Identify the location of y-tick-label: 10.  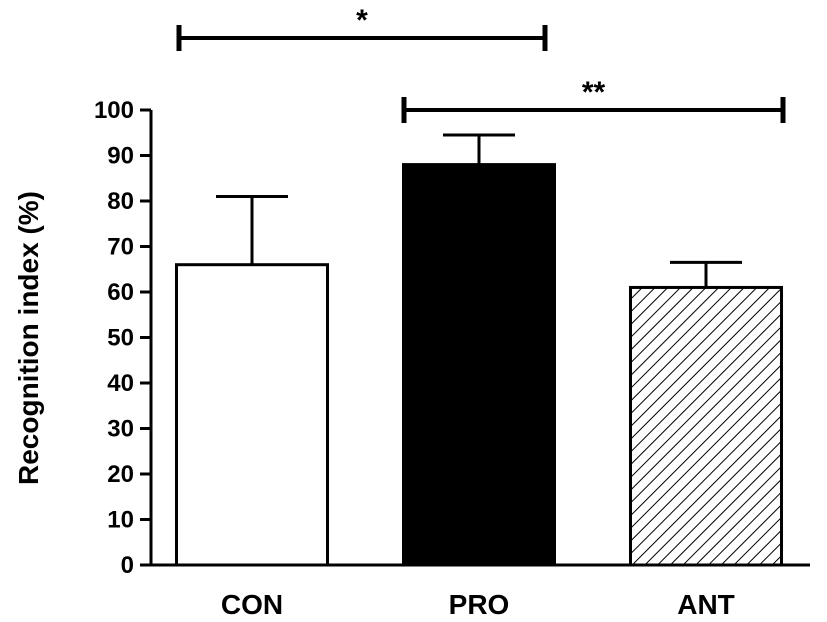
(120, 520).